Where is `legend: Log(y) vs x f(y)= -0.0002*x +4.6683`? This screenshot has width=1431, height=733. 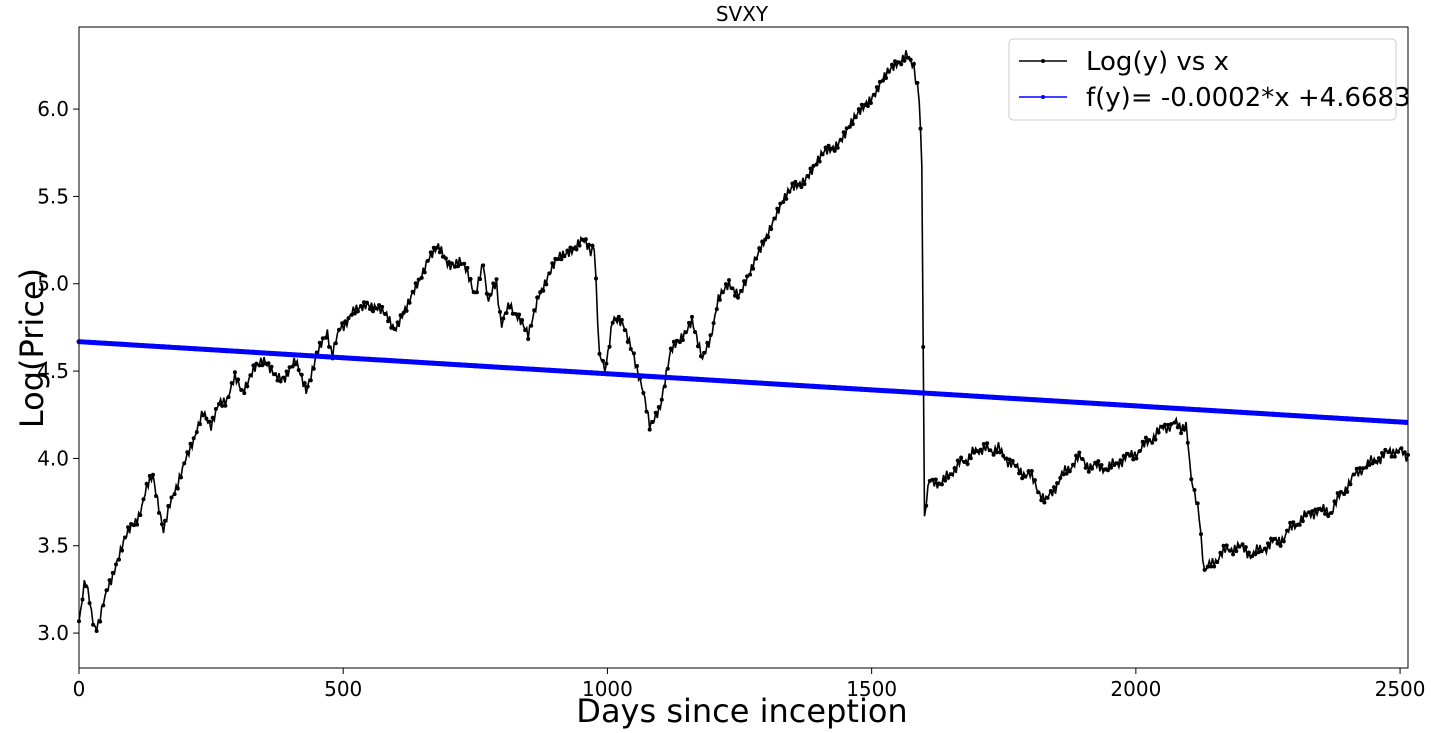 legend: Log(y) vs x f(y)= -0.0002*x +4.6683 is located at coordinates (1209, 79).